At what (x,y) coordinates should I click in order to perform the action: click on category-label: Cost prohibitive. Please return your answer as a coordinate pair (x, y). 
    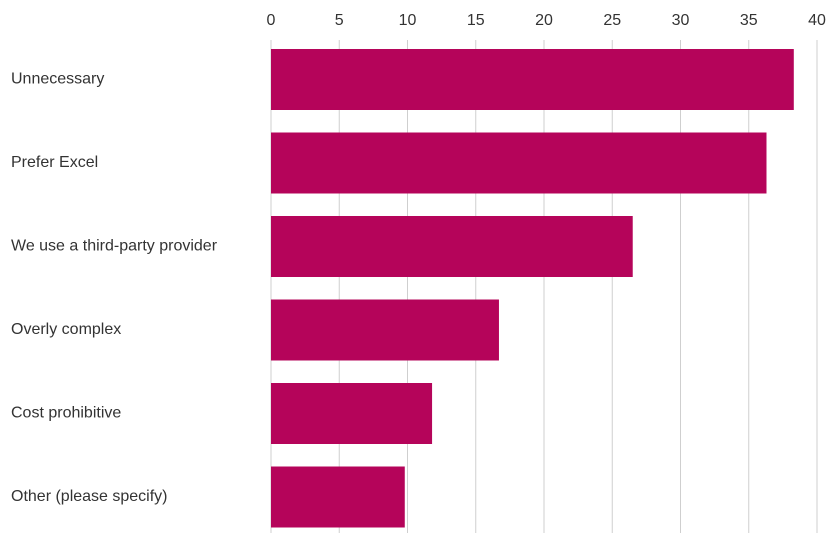
    Looking at the image, I should click on (66, 413).